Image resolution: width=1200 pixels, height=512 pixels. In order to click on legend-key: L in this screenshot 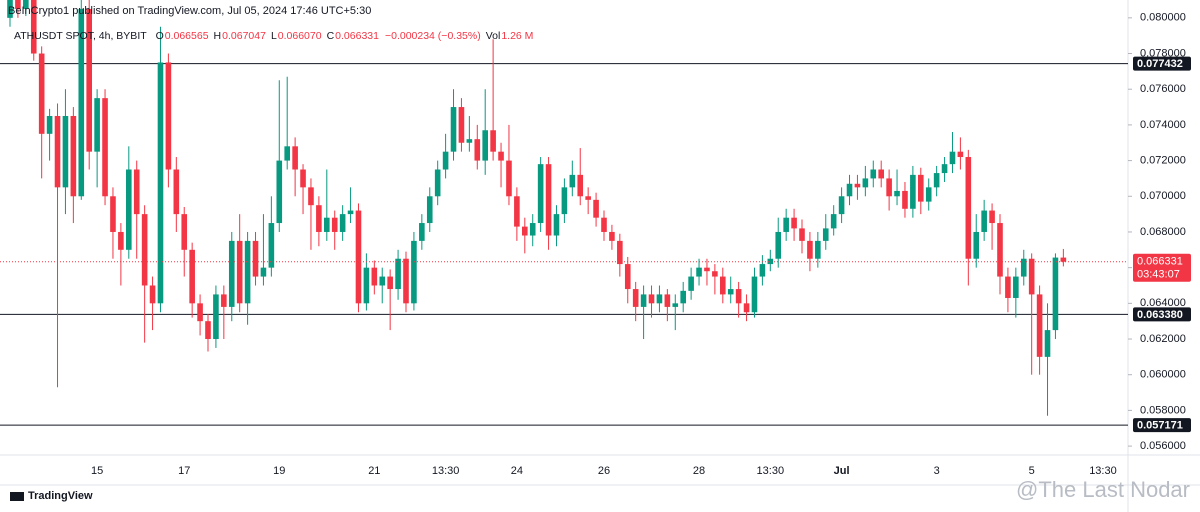, I will do `click(273, 36)`.